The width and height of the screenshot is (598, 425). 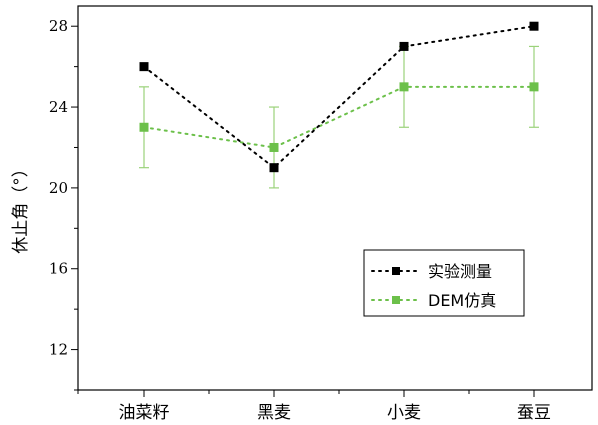 What do you see at coordinates (21, 207) in the screenshot?
I see `y-axis-title: 休止角（°）` at bounding box center [21, 207].